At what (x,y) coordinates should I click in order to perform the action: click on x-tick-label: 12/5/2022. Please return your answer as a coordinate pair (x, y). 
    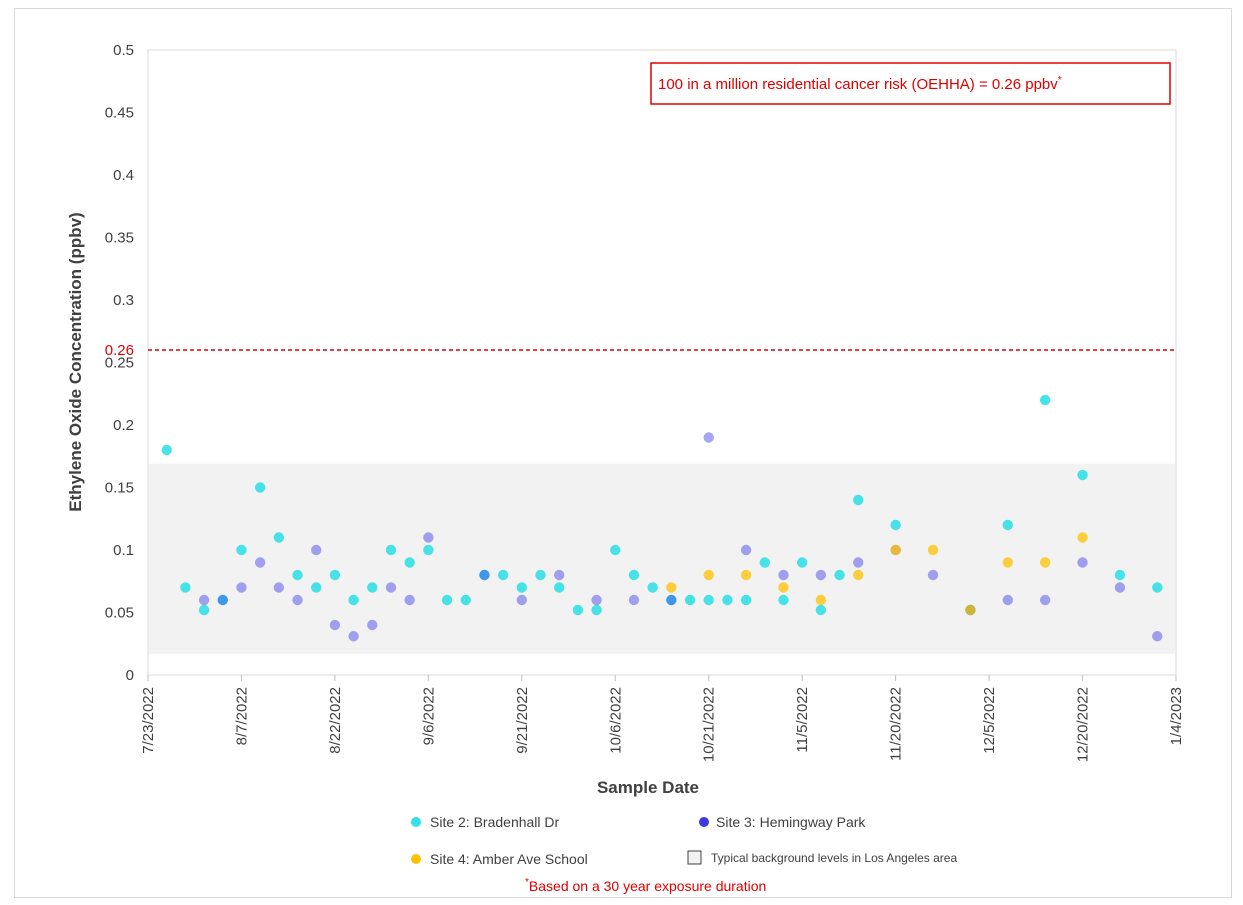
    Looking at the image, I should click on (989, 720).